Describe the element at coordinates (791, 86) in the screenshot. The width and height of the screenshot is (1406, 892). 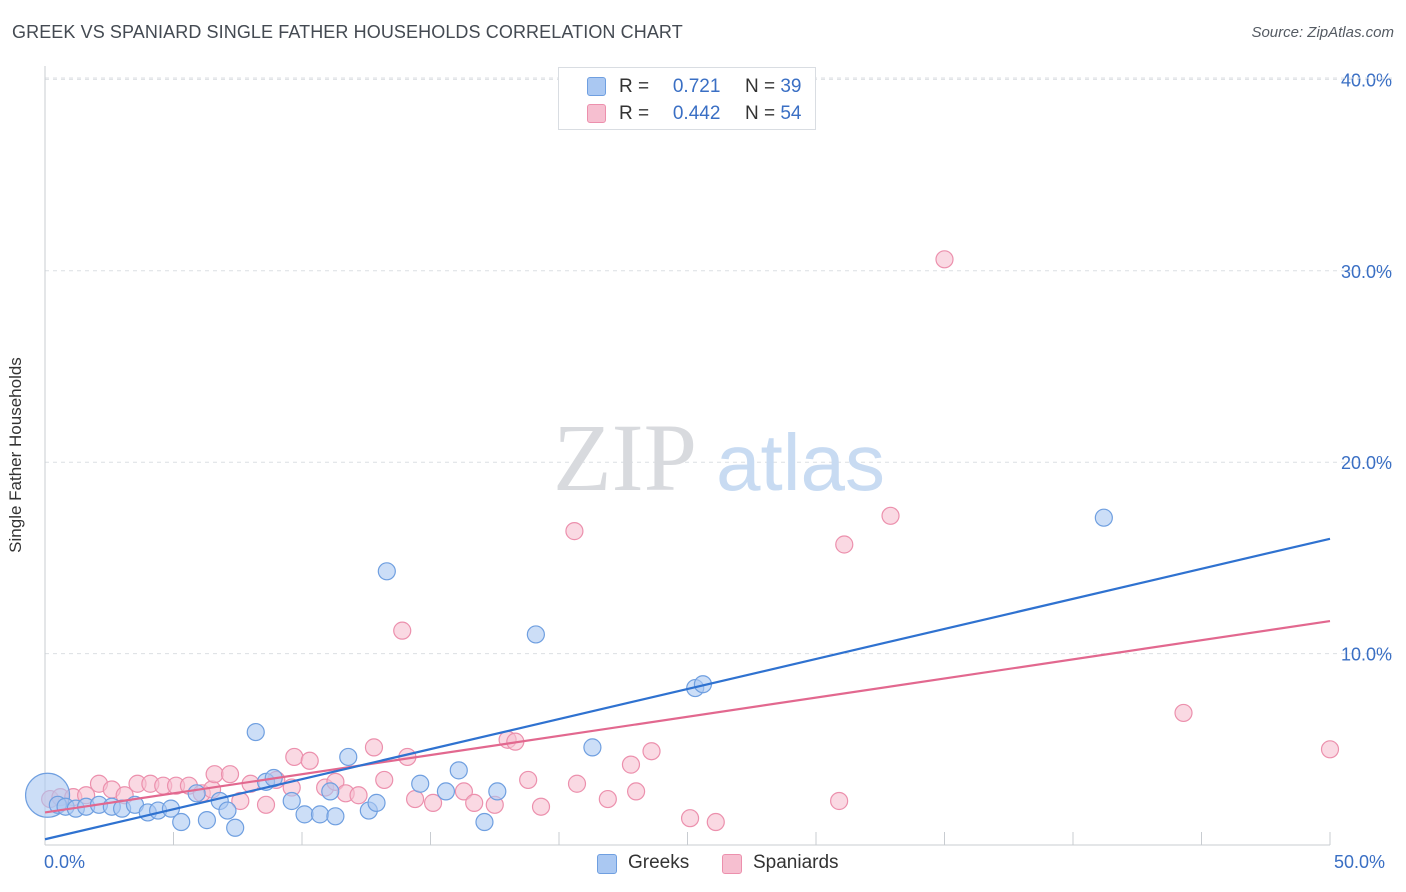
I see `greeks-n-value: 39` at that location.